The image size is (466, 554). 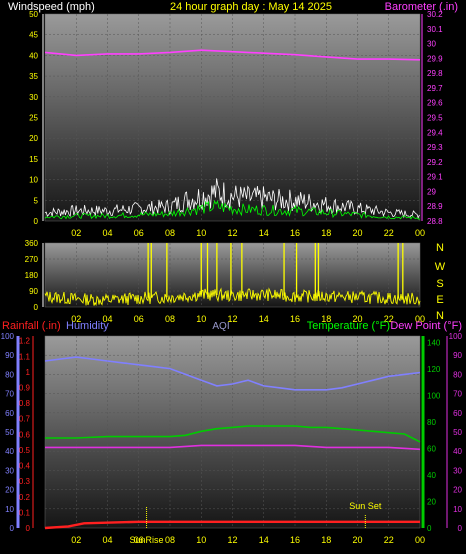 I want to click on temp-tick-0: 0, so click(x=429, y=528).